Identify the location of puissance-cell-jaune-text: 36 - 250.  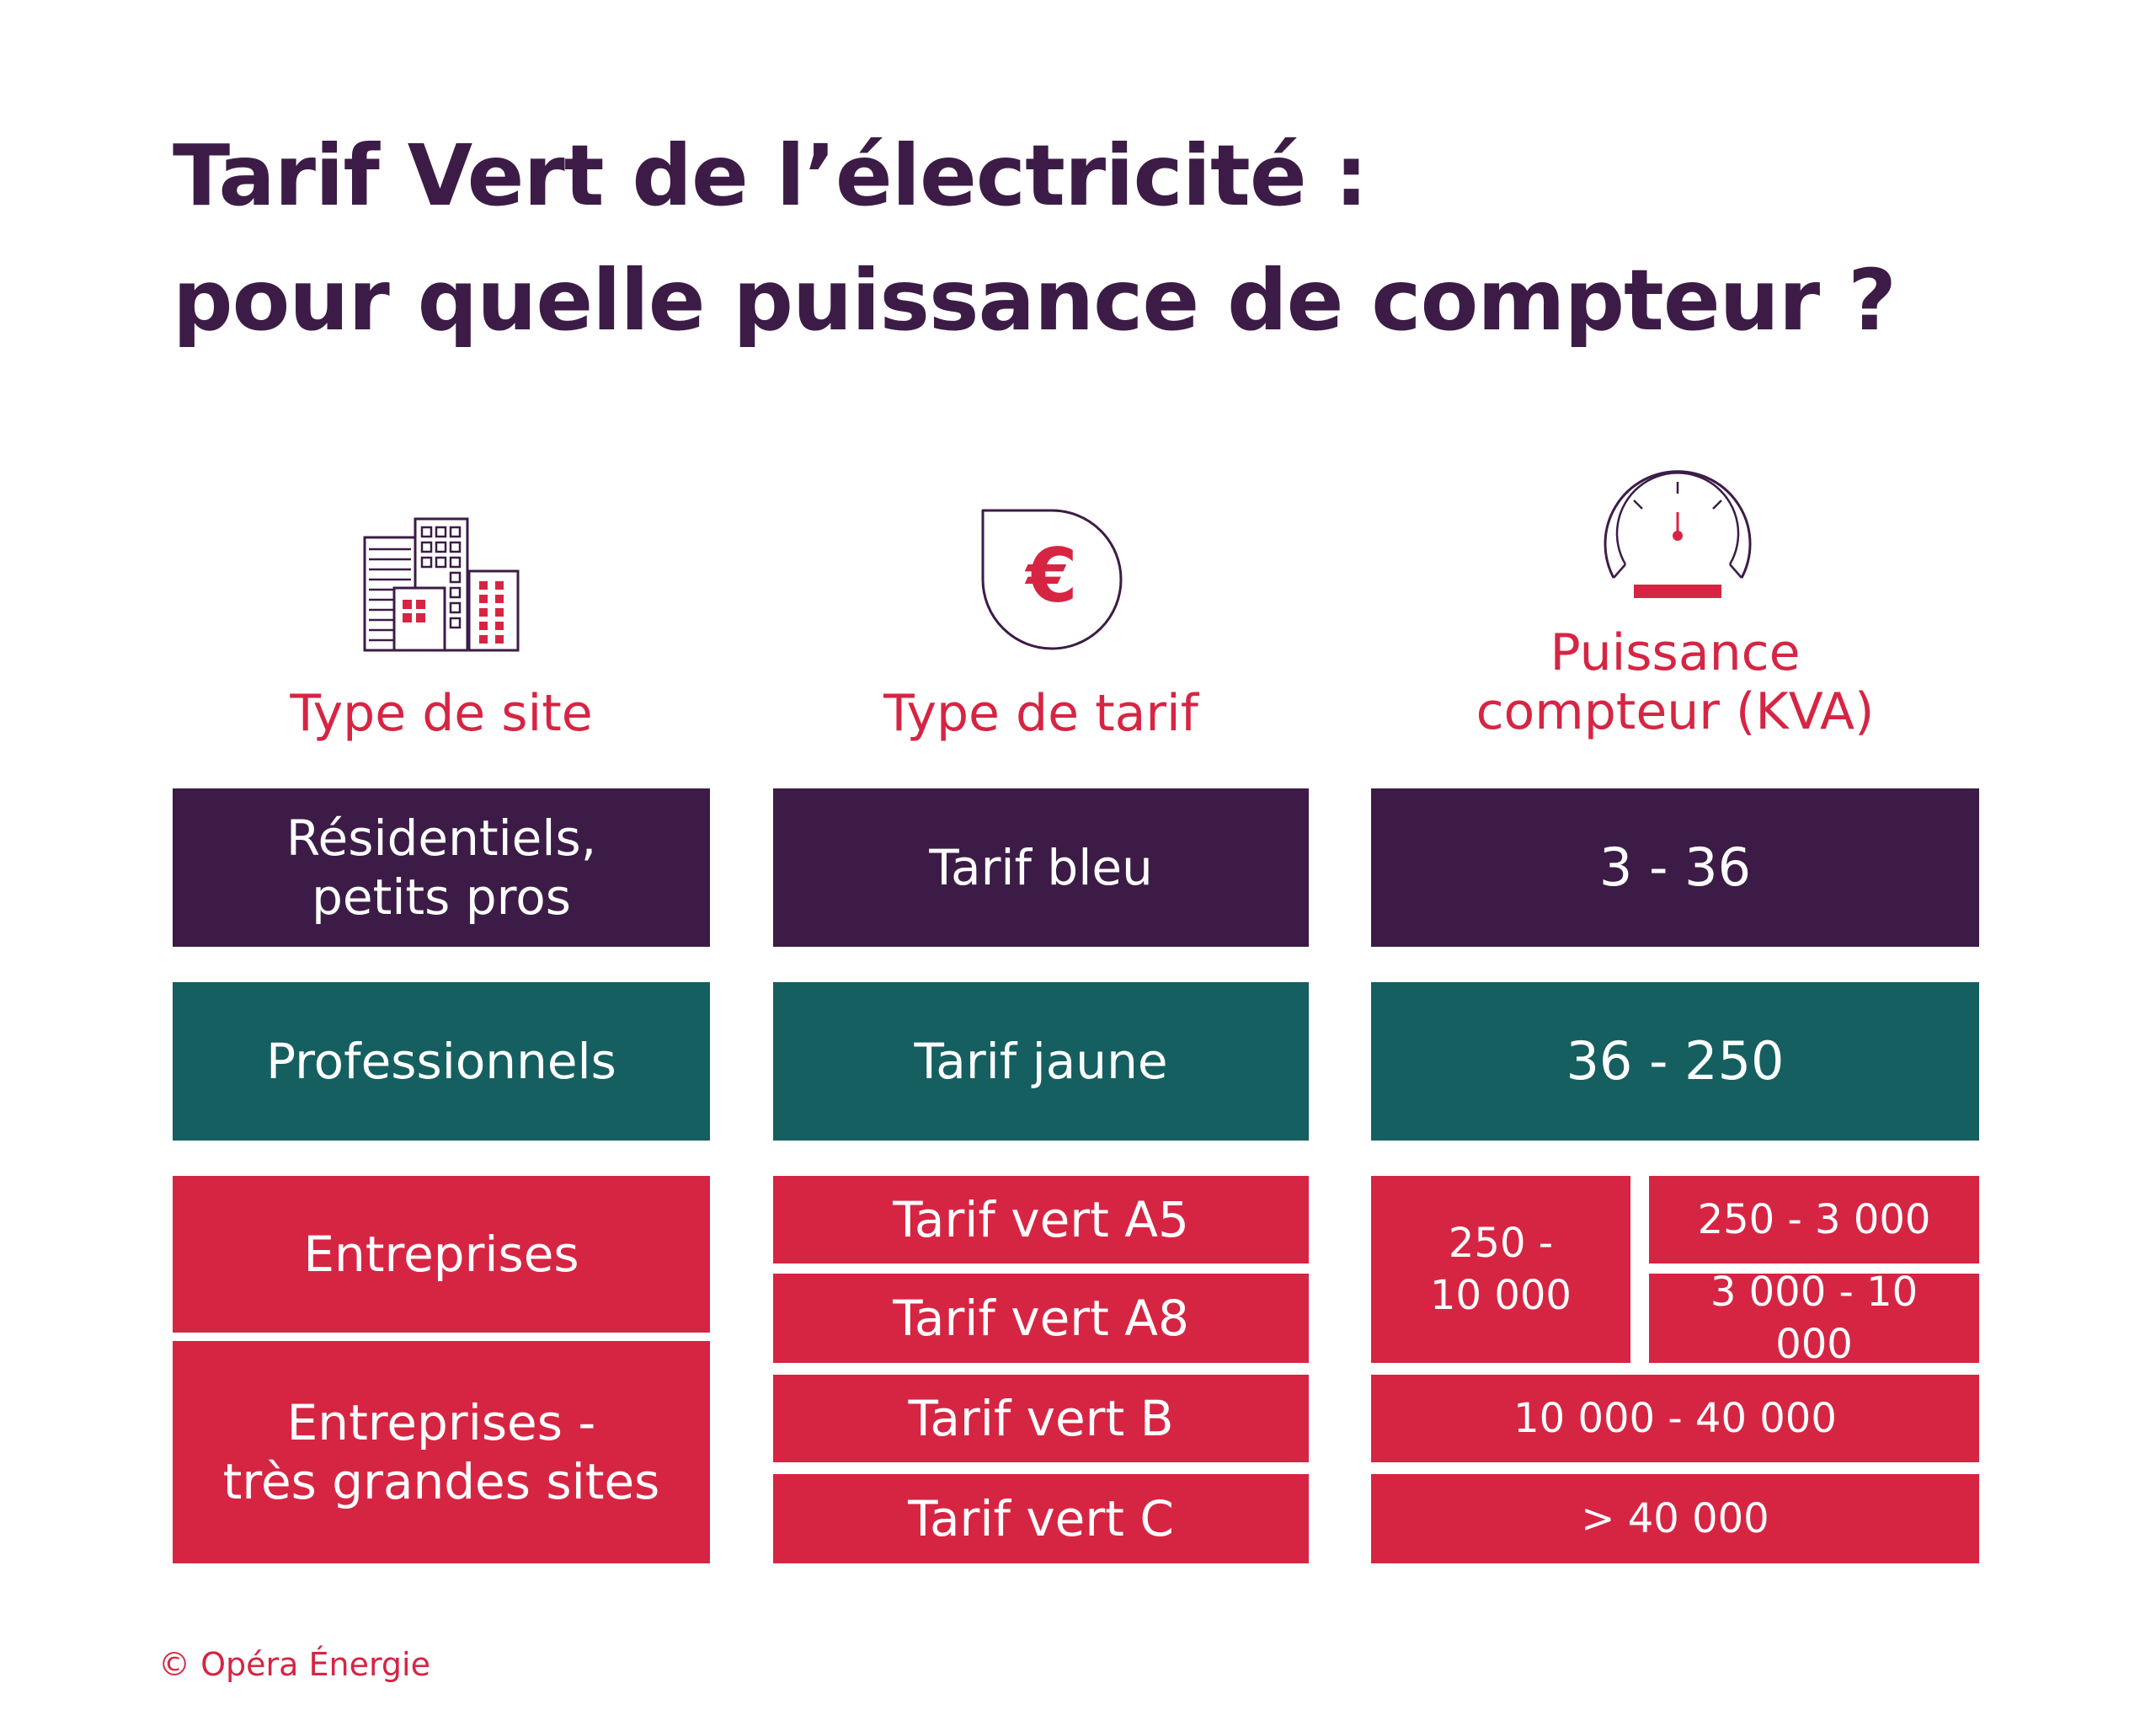
(1675, 1061).